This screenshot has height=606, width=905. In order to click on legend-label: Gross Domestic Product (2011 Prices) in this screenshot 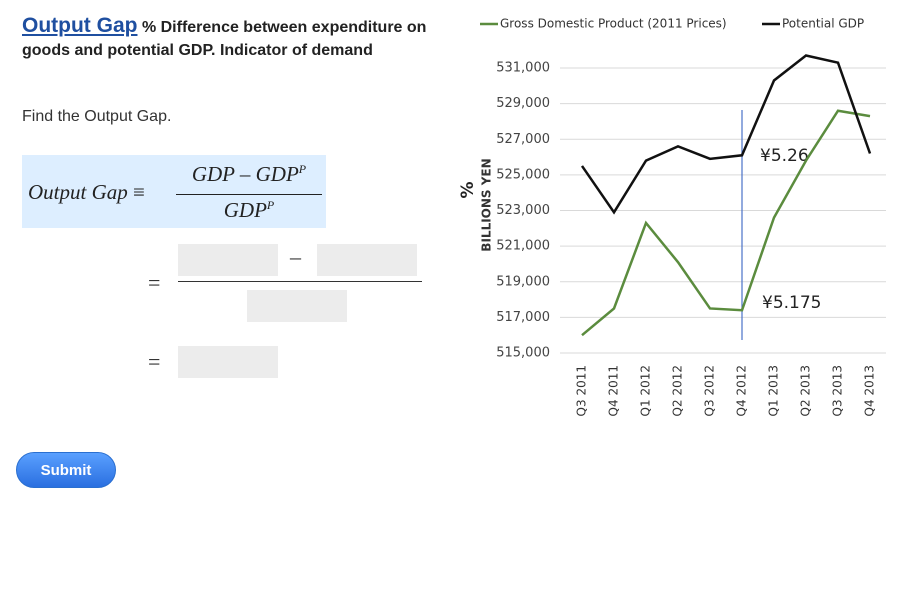, I will do `click(613, 24)`.